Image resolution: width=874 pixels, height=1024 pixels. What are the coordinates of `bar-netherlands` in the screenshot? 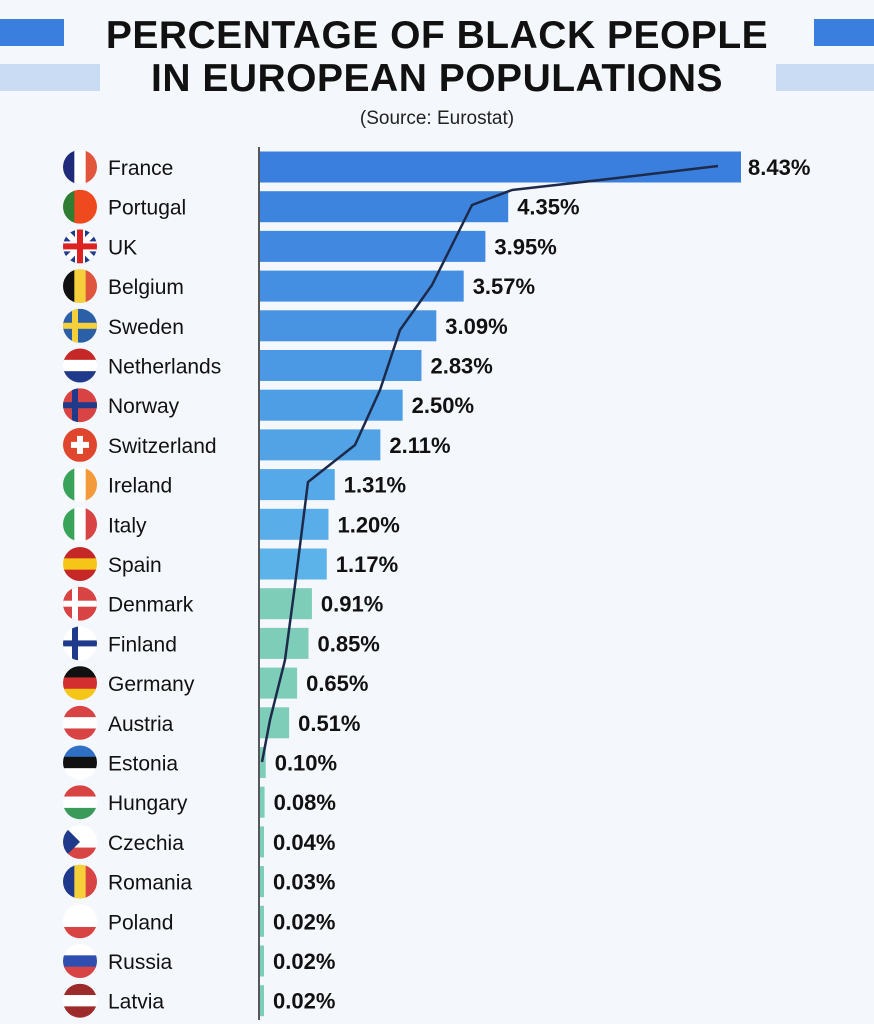 It's located at (341, 365).